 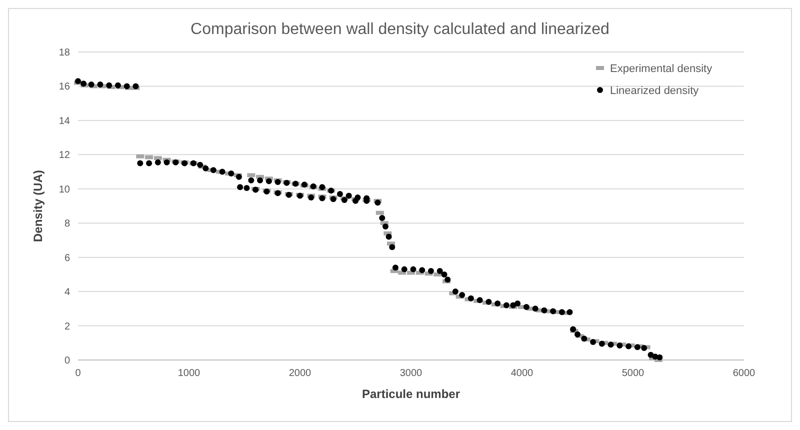 What do you see at coordinates (67, 258) in the screenshot?
I see `y-tick-label: 6` at bounding box center [67, 258].